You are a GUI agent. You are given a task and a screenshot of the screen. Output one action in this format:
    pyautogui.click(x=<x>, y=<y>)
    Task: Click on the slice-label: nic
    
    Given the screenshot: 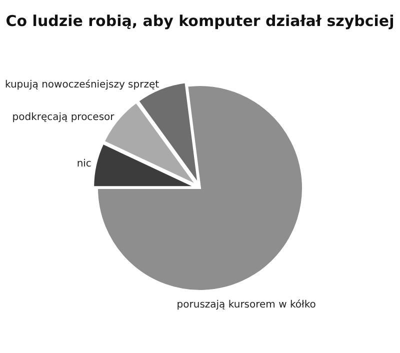 What is the action you would take?
    pyautogui.click(x=84, y=164)
    